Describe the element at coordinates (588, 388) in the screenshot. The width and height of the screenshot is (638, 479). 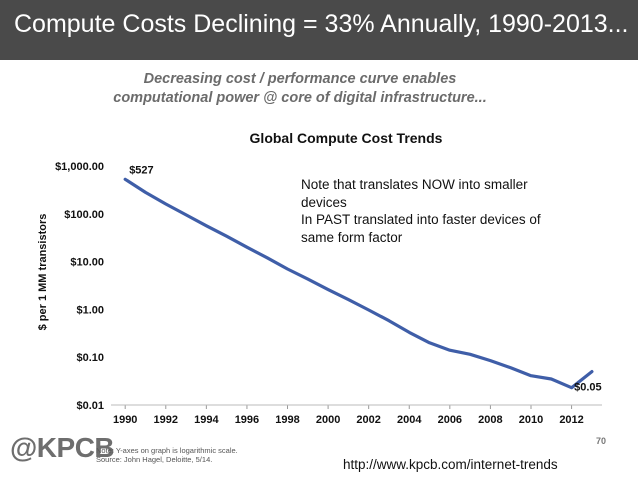
I see `data-label: $0.05` at that location.